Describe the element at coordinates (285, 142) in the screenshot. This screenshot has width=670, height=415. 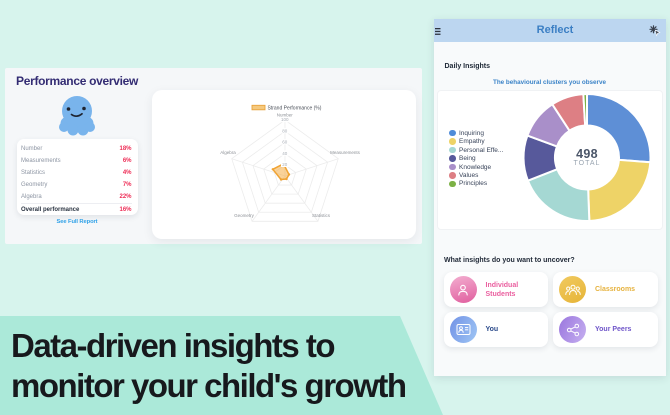
I see `svg-text: 60` at that location.